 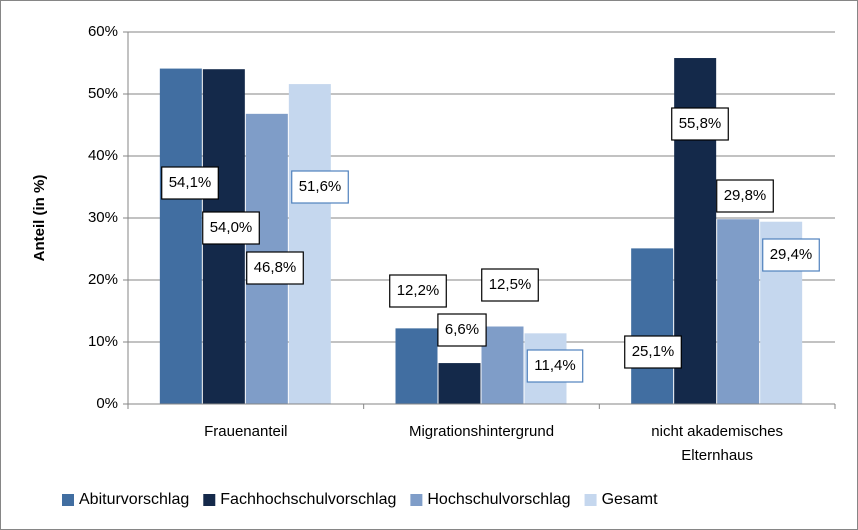 What do you see at coordinates (103, 279) in the screenshot?
I see `y-tick-label: 20%` at bounding box center [103, 279].